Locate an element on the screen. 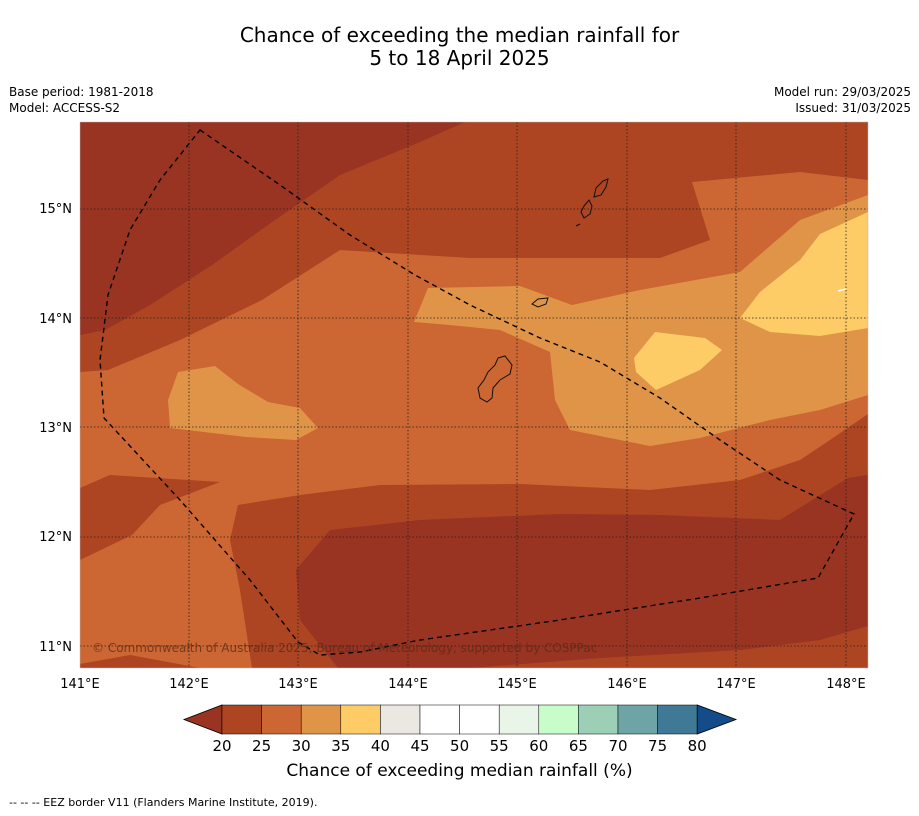 This screenshot has width=919, height=816. model-run-text: Model run: 29/03/2025 is located at coordinates (842, 92).